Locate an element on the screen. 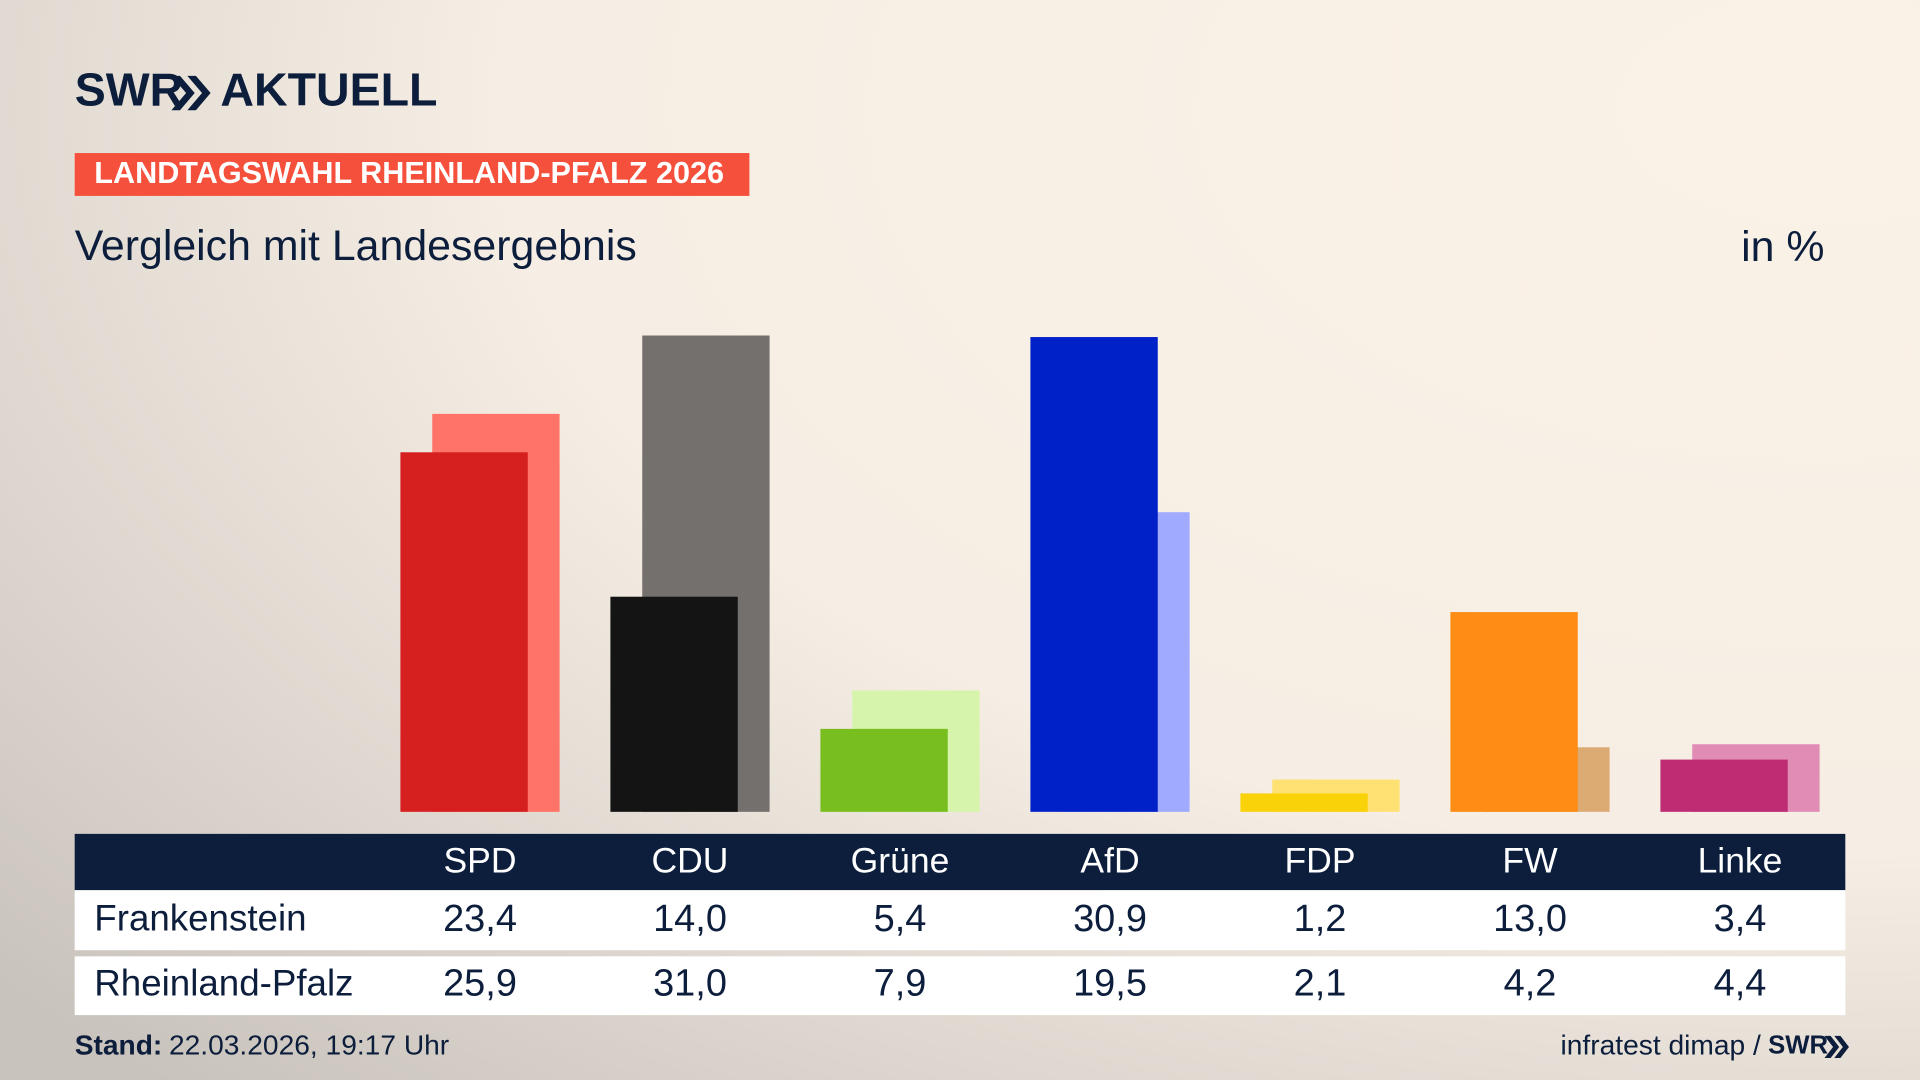  category-label: FW is located at coordinates (1530, 861).